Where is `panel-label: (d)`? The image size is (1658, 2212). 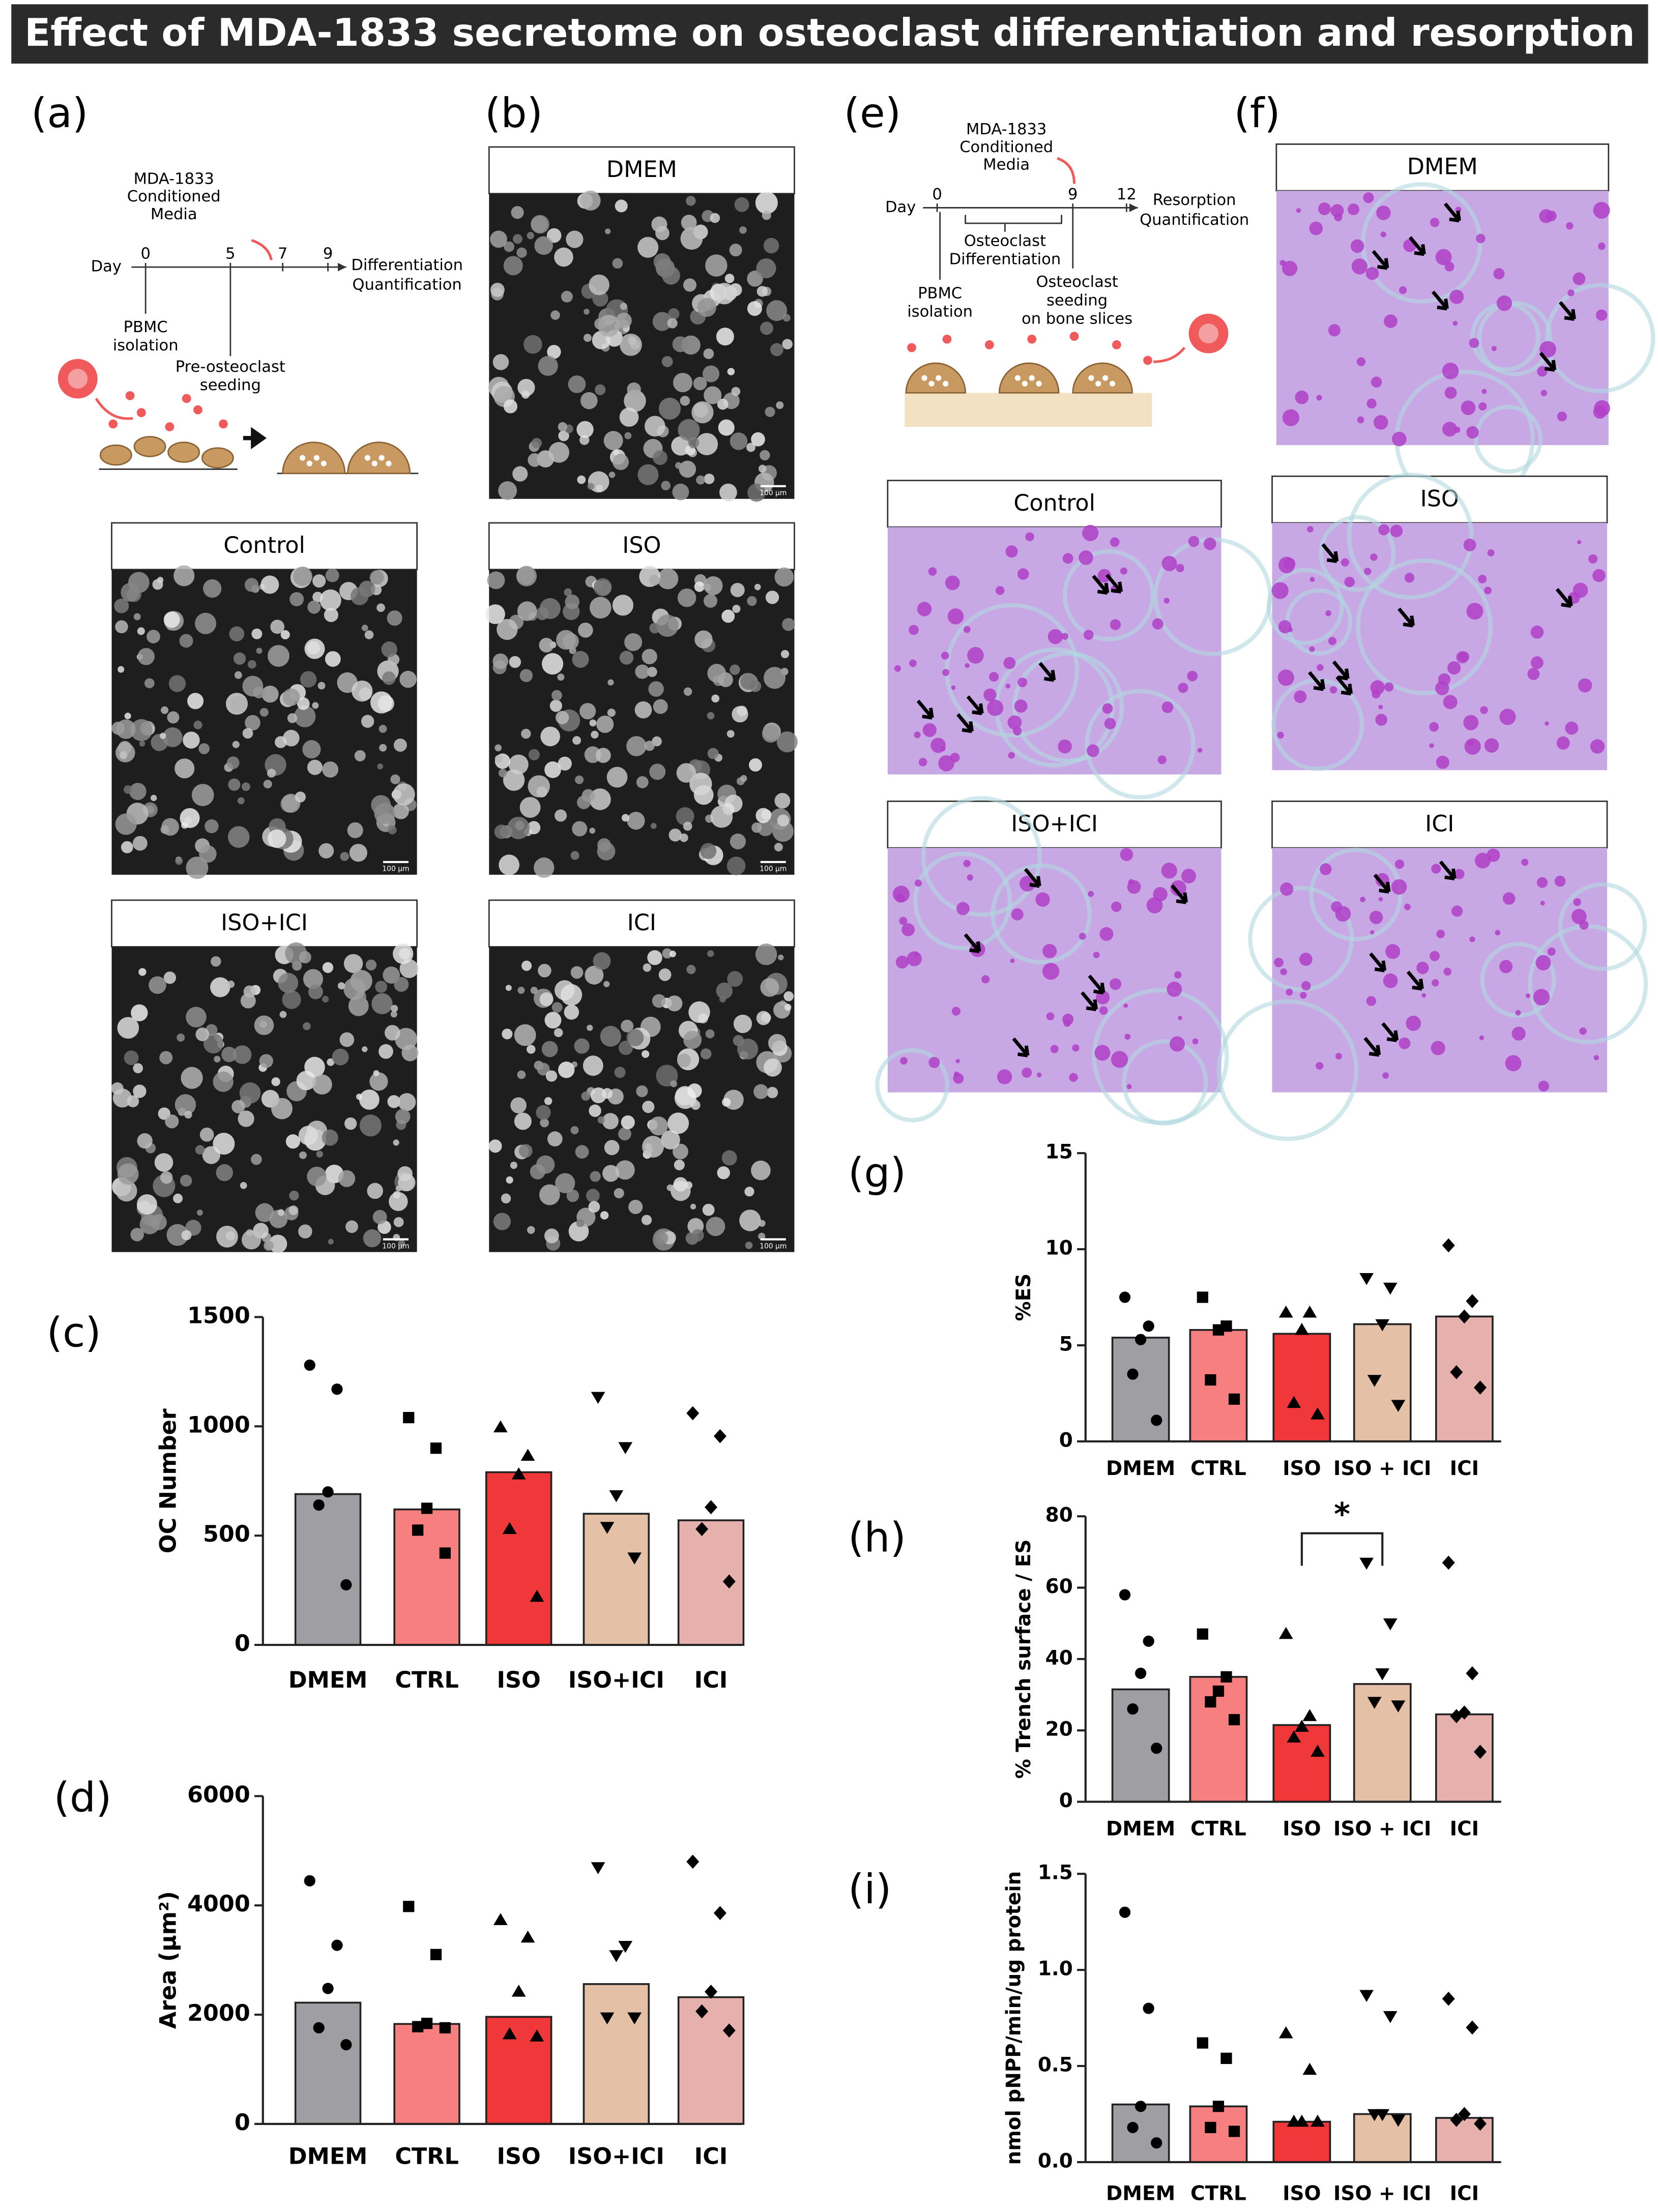
panel-label: (d) is located at coordinates (83, 1798).